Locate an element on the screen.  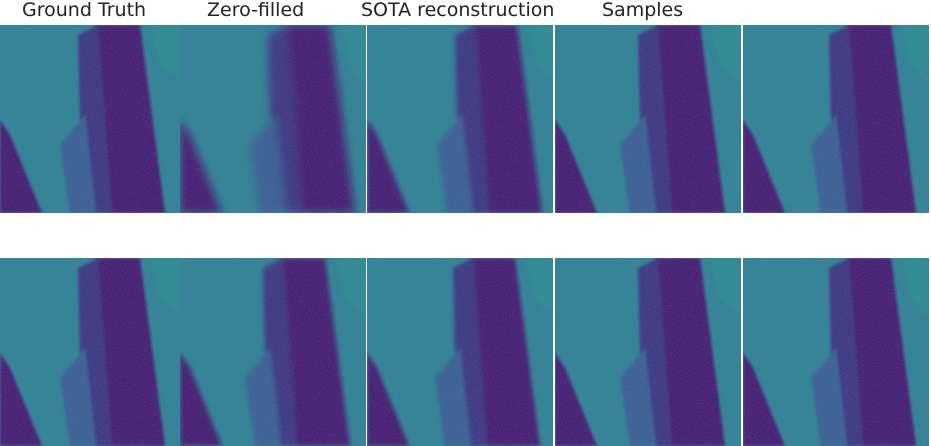
image-ground-truth-row2 is located at coordinates (93, 352).